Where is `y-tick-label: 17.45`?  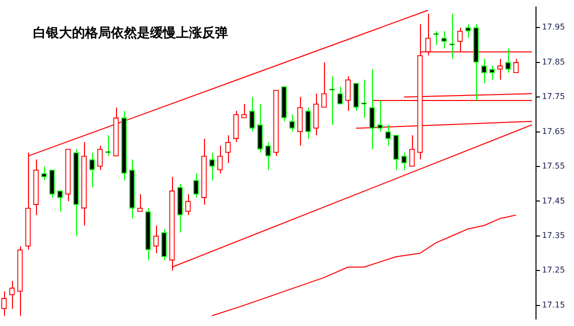 y-tick-label: 17.45 is located at coordinates (553, 201).